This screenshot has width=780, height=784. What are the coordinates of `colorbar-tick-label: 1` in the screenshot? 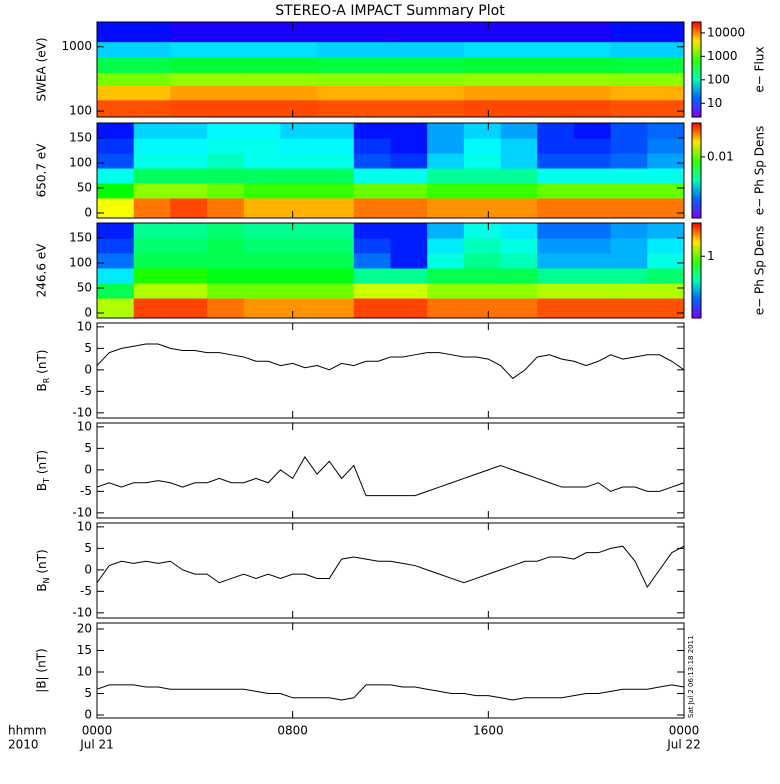 It's located at (711, 256).